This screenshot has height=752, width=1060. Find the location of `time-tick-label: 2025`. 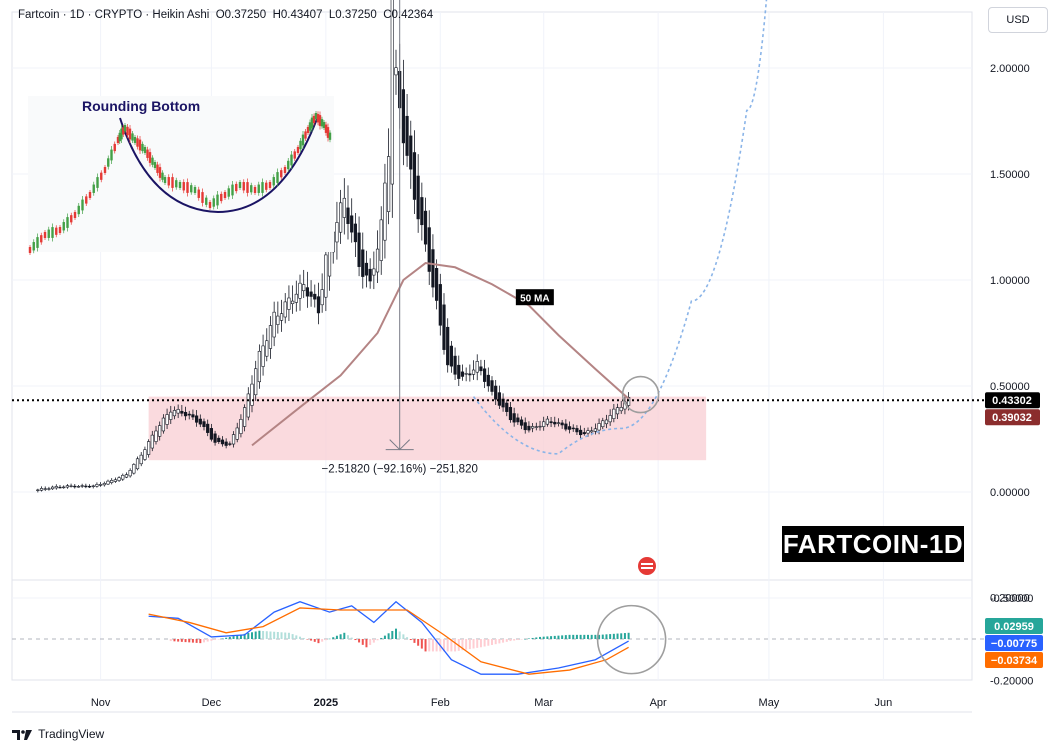

time-tick-label: 2025 is located at coordinates (326, 703).